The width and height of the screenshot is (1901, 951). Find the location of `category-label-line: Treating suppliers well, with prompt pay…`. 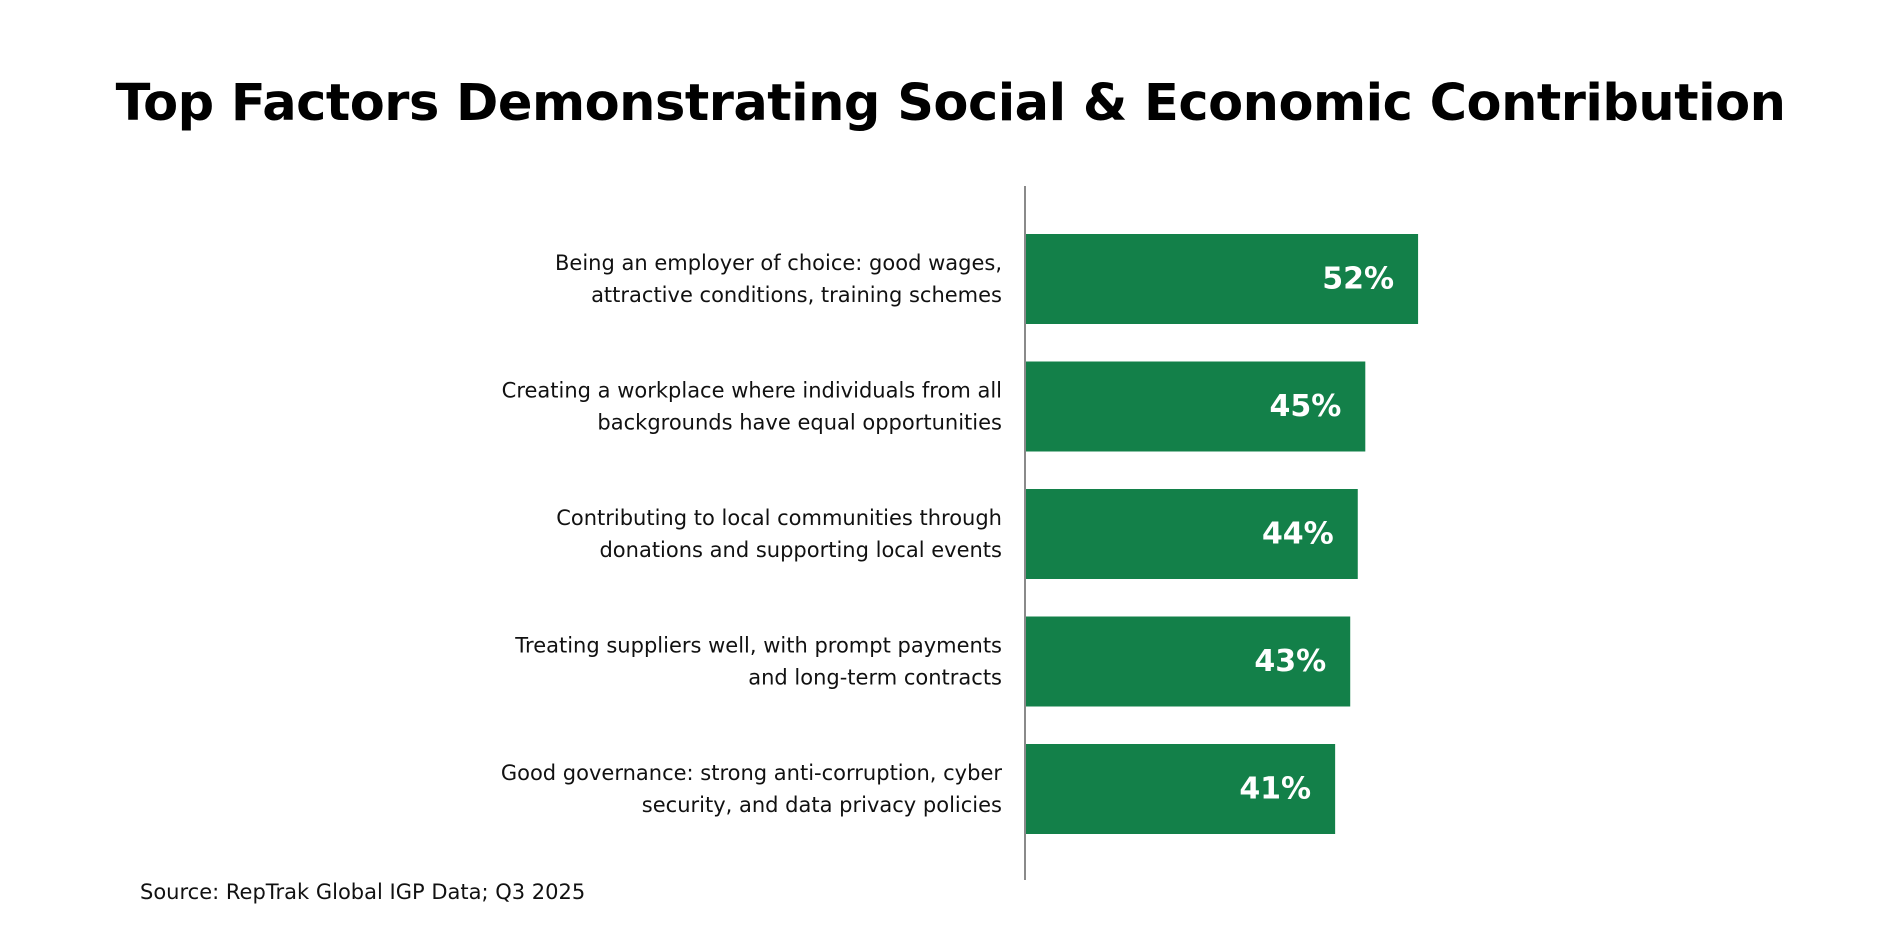

category-label-line: Treating suppliers well, with prompt pay… is located at coordinates (758, 646).